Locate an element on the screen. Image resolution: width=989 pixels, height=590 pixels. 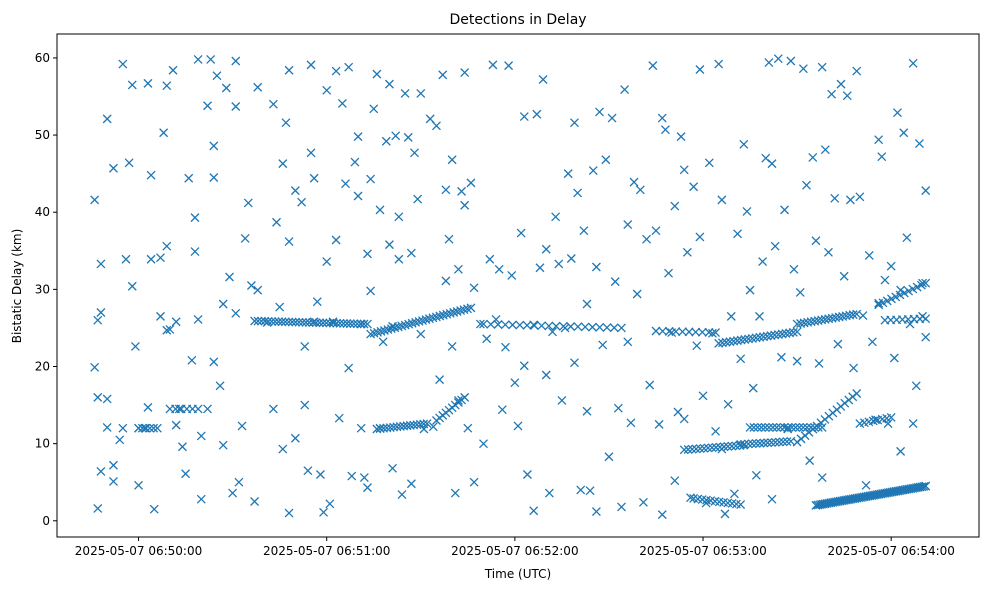
y-tick-label: 20 is located at coordinates (42, 367).